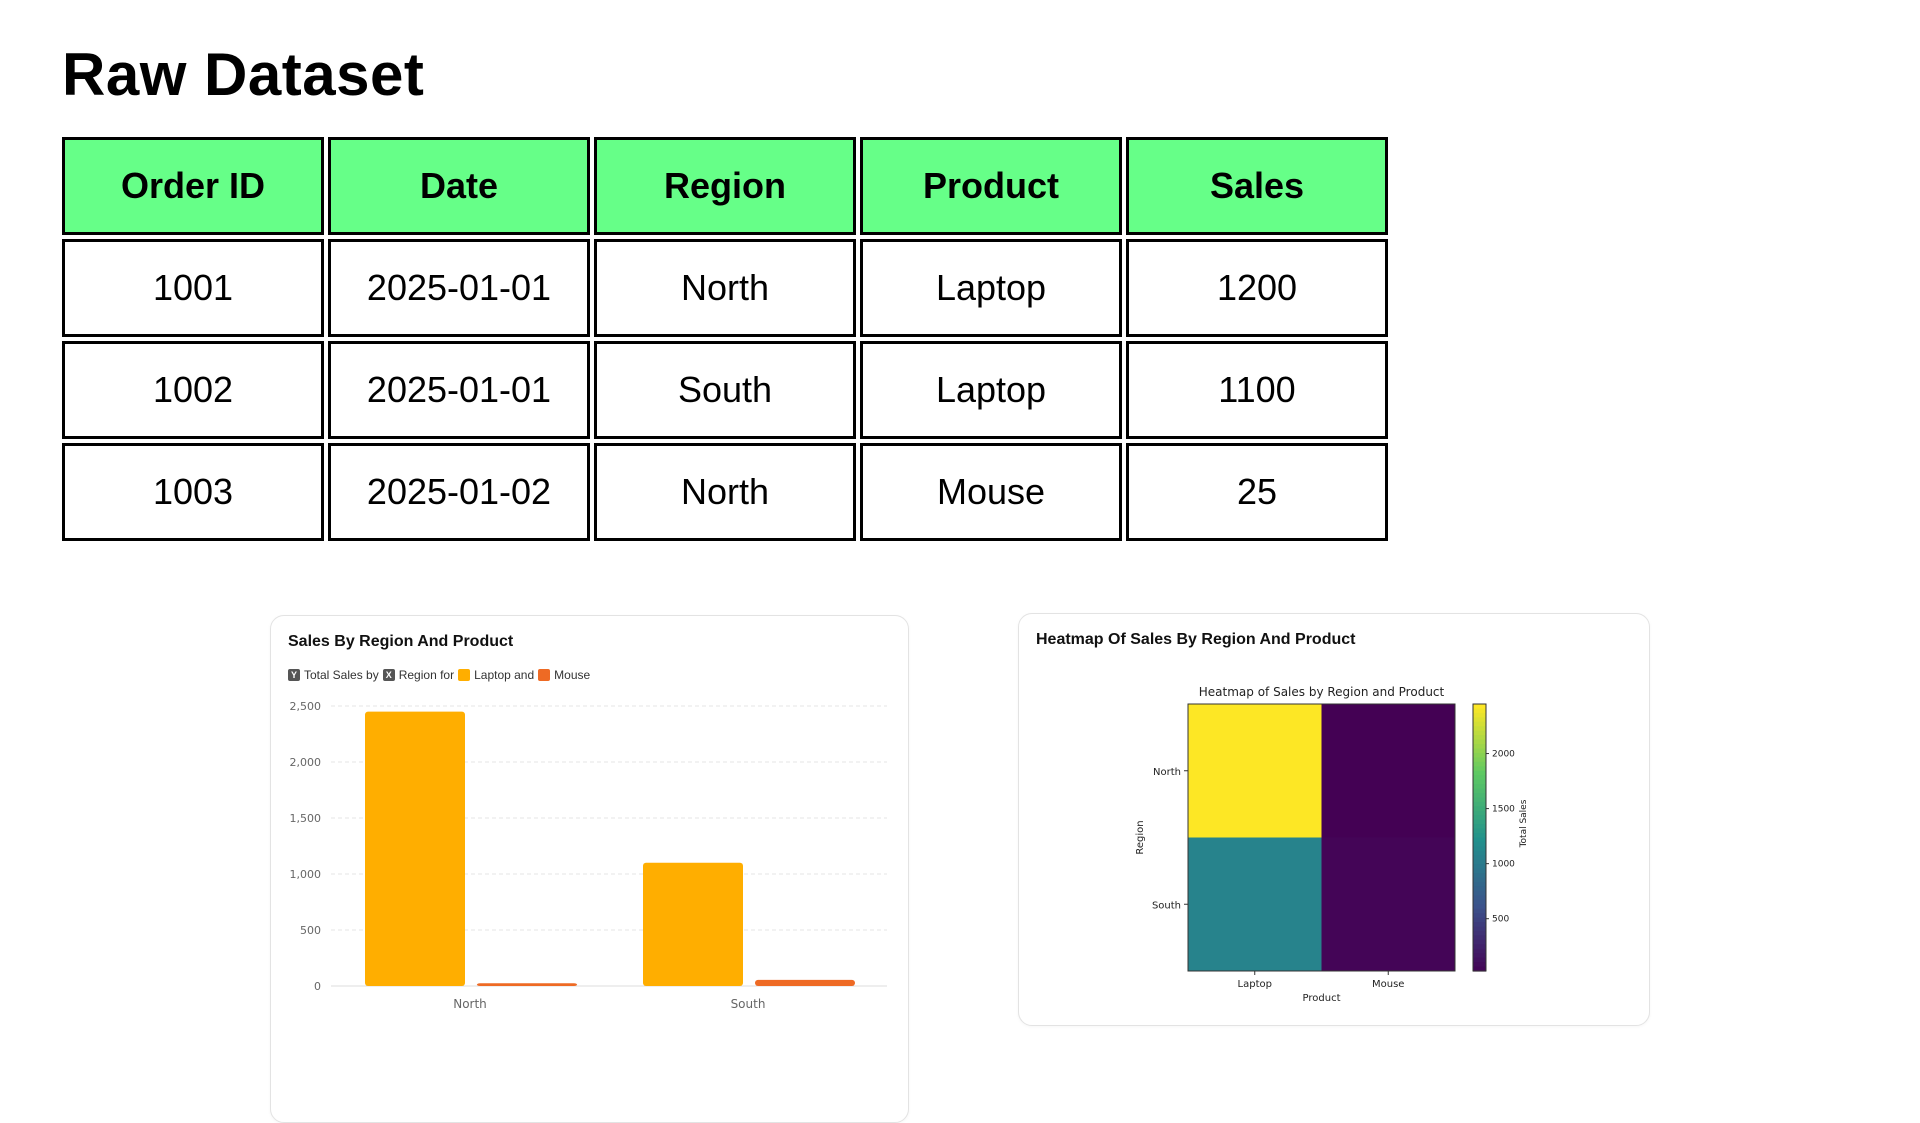  I want to click on legend-laptop-swatch, so click(464, 675).